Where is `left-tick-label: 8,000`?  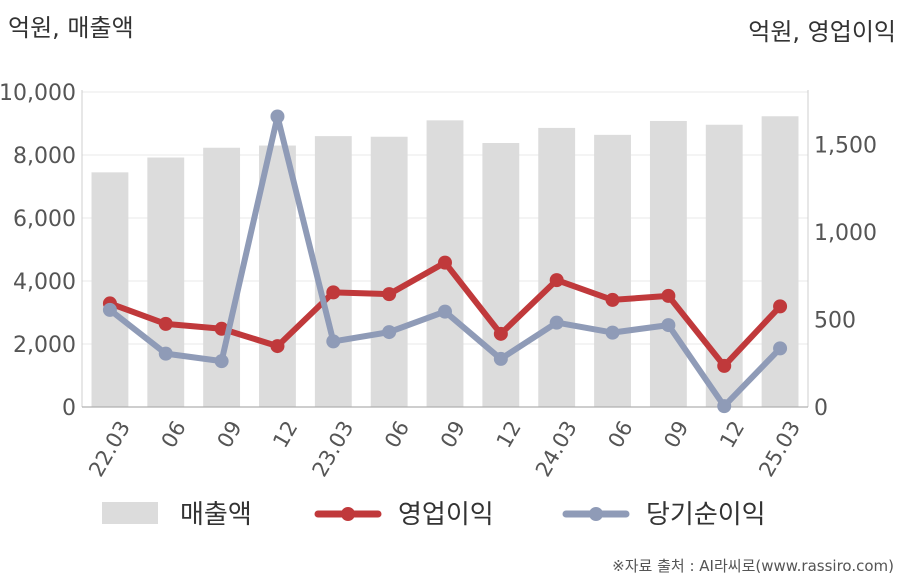
left-tick-label: 8,000 is located at coordinates (44, 156).